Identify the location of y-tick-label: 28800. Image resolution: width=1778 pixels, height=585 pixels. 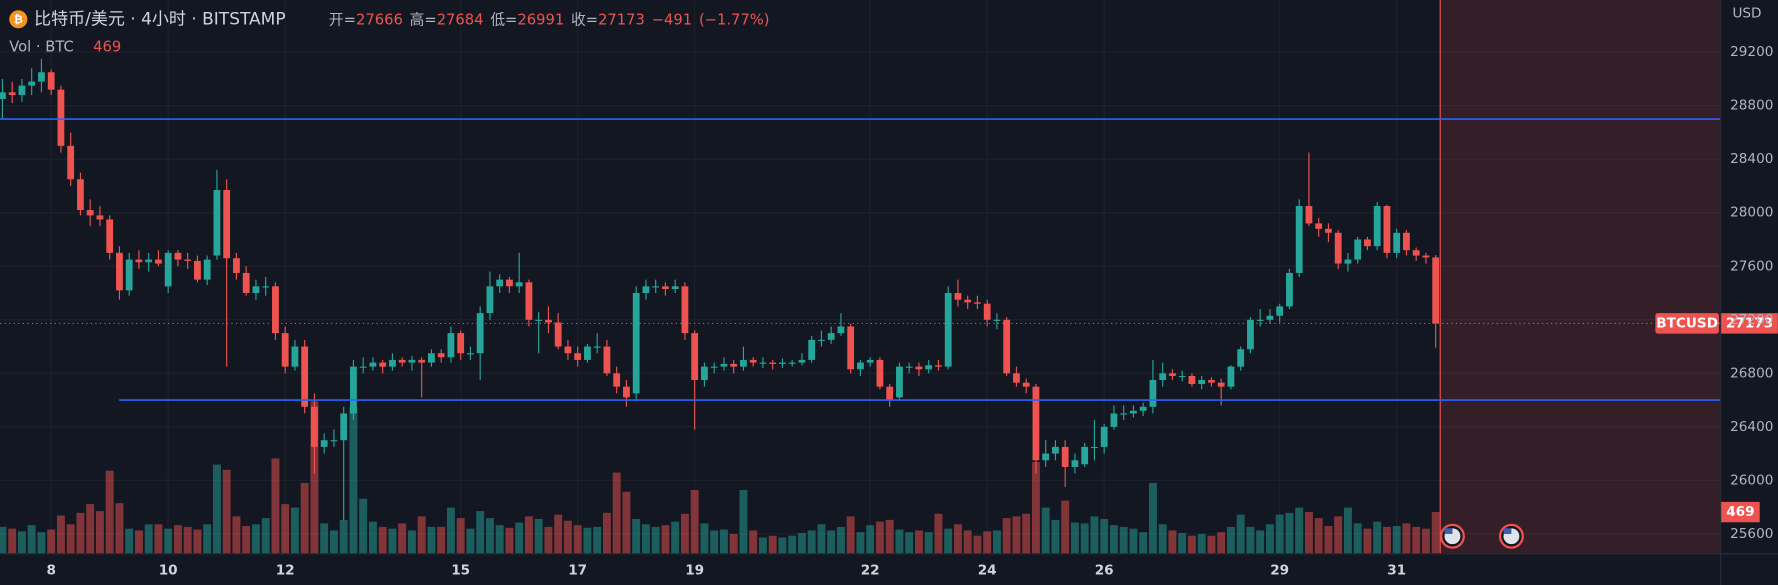
(1751, 106).